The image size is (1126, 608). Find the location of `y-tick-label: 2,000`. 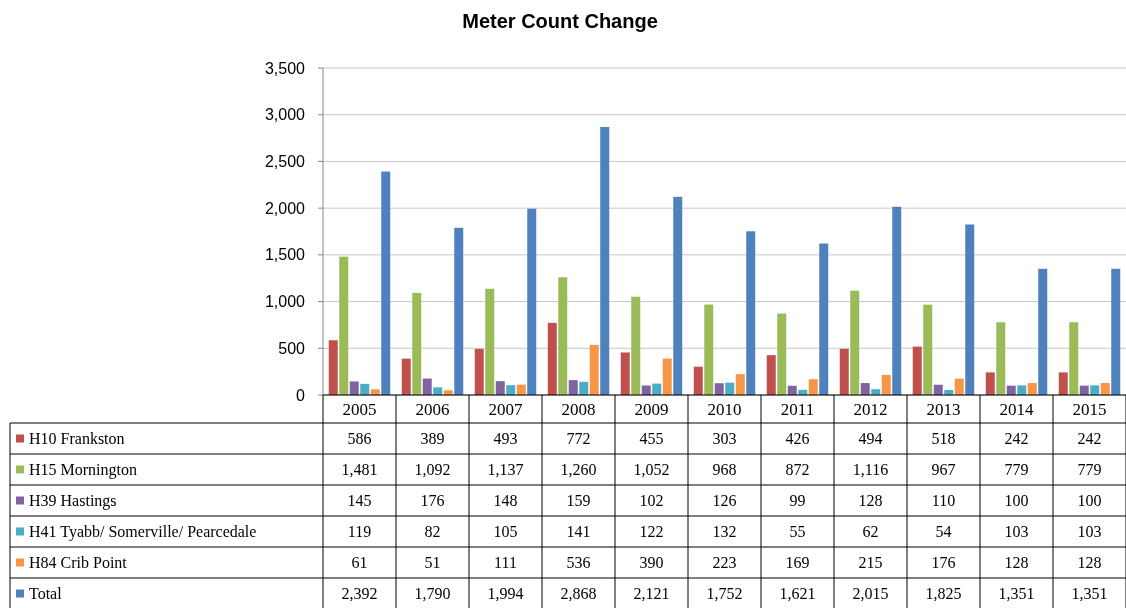

y-tick-label: 2,000 is located at coordinates (285, 208).